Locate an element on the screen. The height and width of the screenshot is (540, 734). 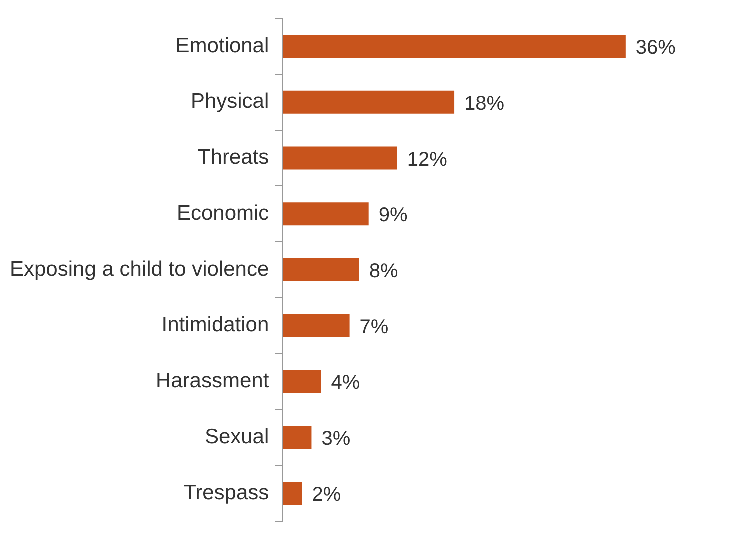
data-label: 8% is located at coordinates (383, 271).